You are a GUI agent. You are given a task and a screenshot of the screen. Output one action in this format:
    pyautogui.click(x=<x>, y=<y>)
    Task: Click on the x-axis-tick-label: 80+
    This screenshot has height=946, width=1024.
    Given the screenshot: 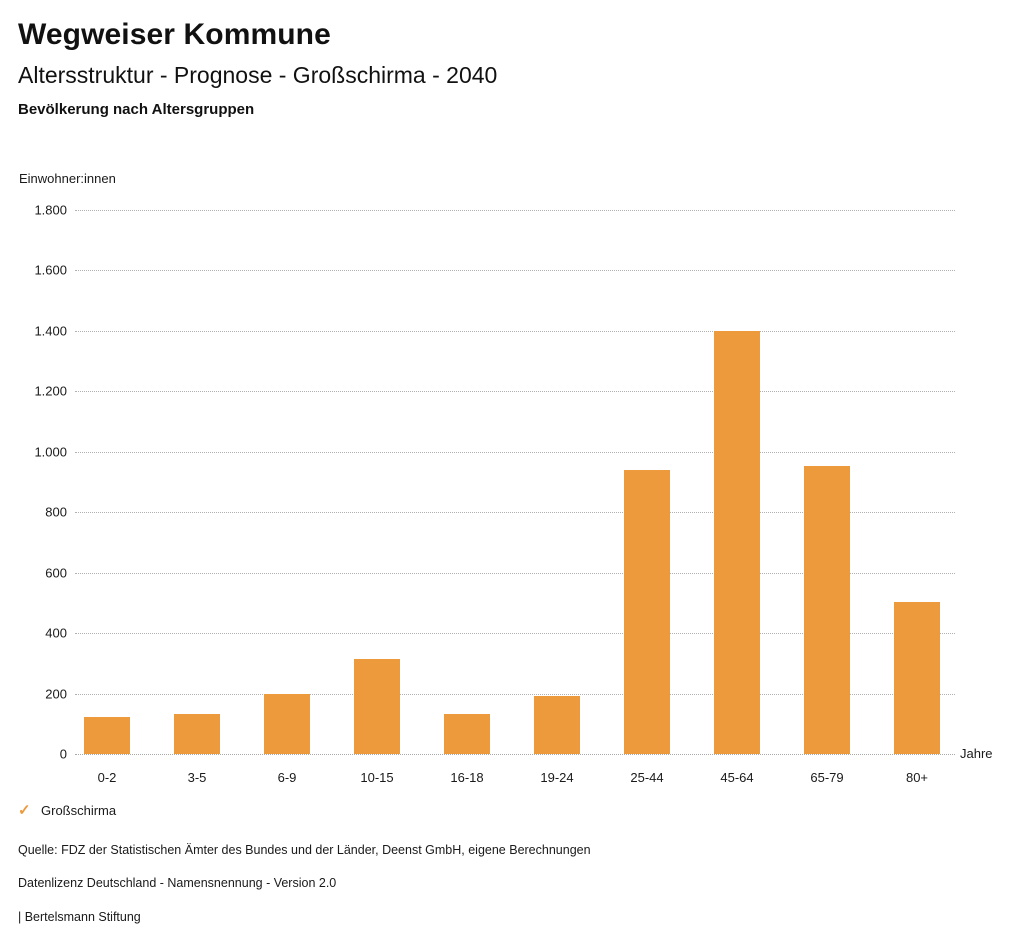 What is the action you would take?
    pyautogui.click(x=917, y=777)
    